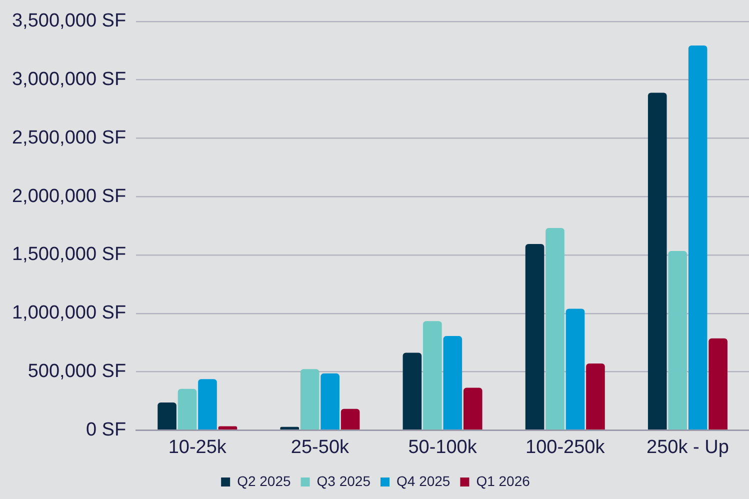 The width and height of the screenshot is (749, 499). What do you see at coordinates (69, 79) in the screenshot?
I see `y-tick-label: 3,000,000 SF` at bounding box center [69, 79].